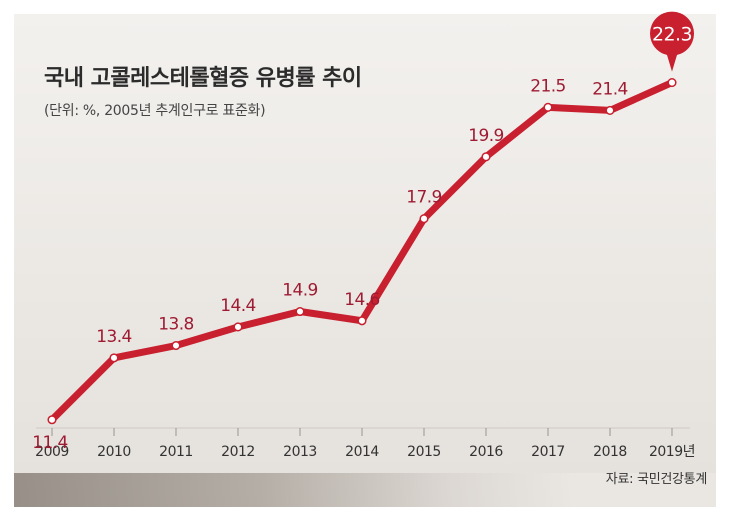  What do you see at coordinates (175, 325) in the screenshot?
I see `data-label: 13.8` at bounding box center [175, 325].